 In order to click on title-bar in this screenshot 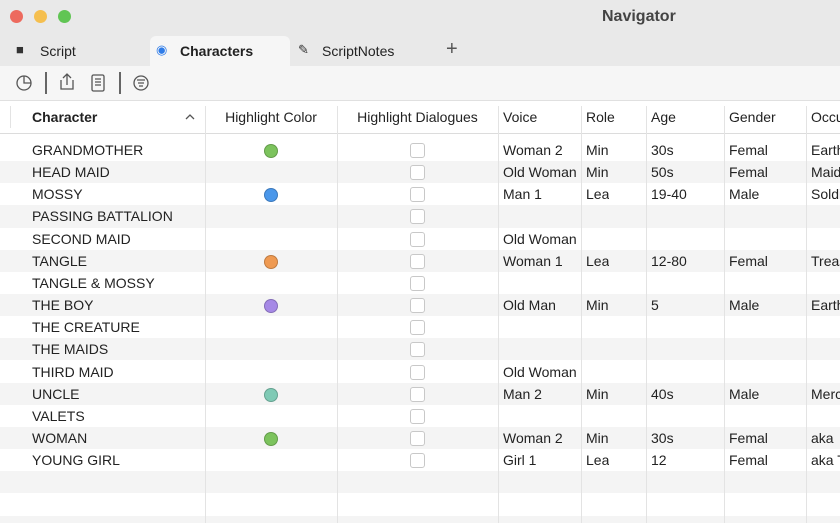, I will do `click(420, 33)`.